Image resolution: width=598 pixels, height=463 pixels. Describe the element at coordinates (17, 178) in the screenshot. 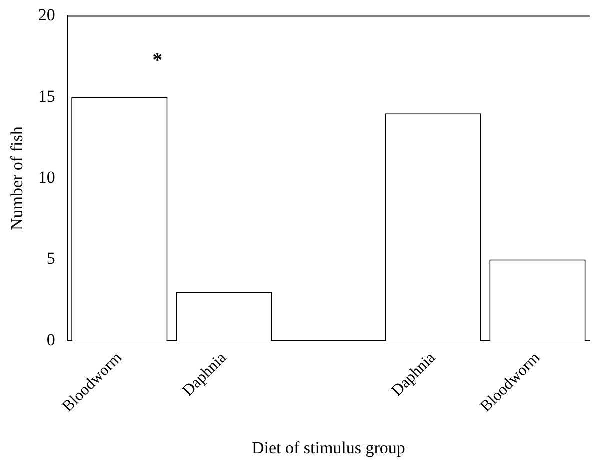

I see `y-axis-title: Number of fish` at that location.